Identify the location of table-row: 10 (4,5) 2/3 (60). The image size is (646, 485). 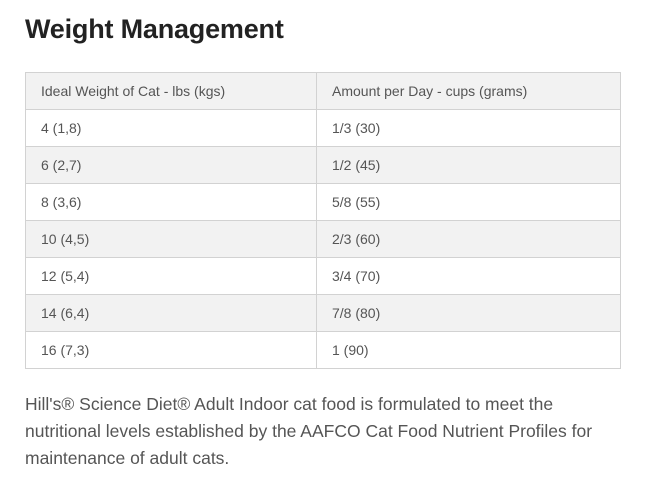
(323, 239).